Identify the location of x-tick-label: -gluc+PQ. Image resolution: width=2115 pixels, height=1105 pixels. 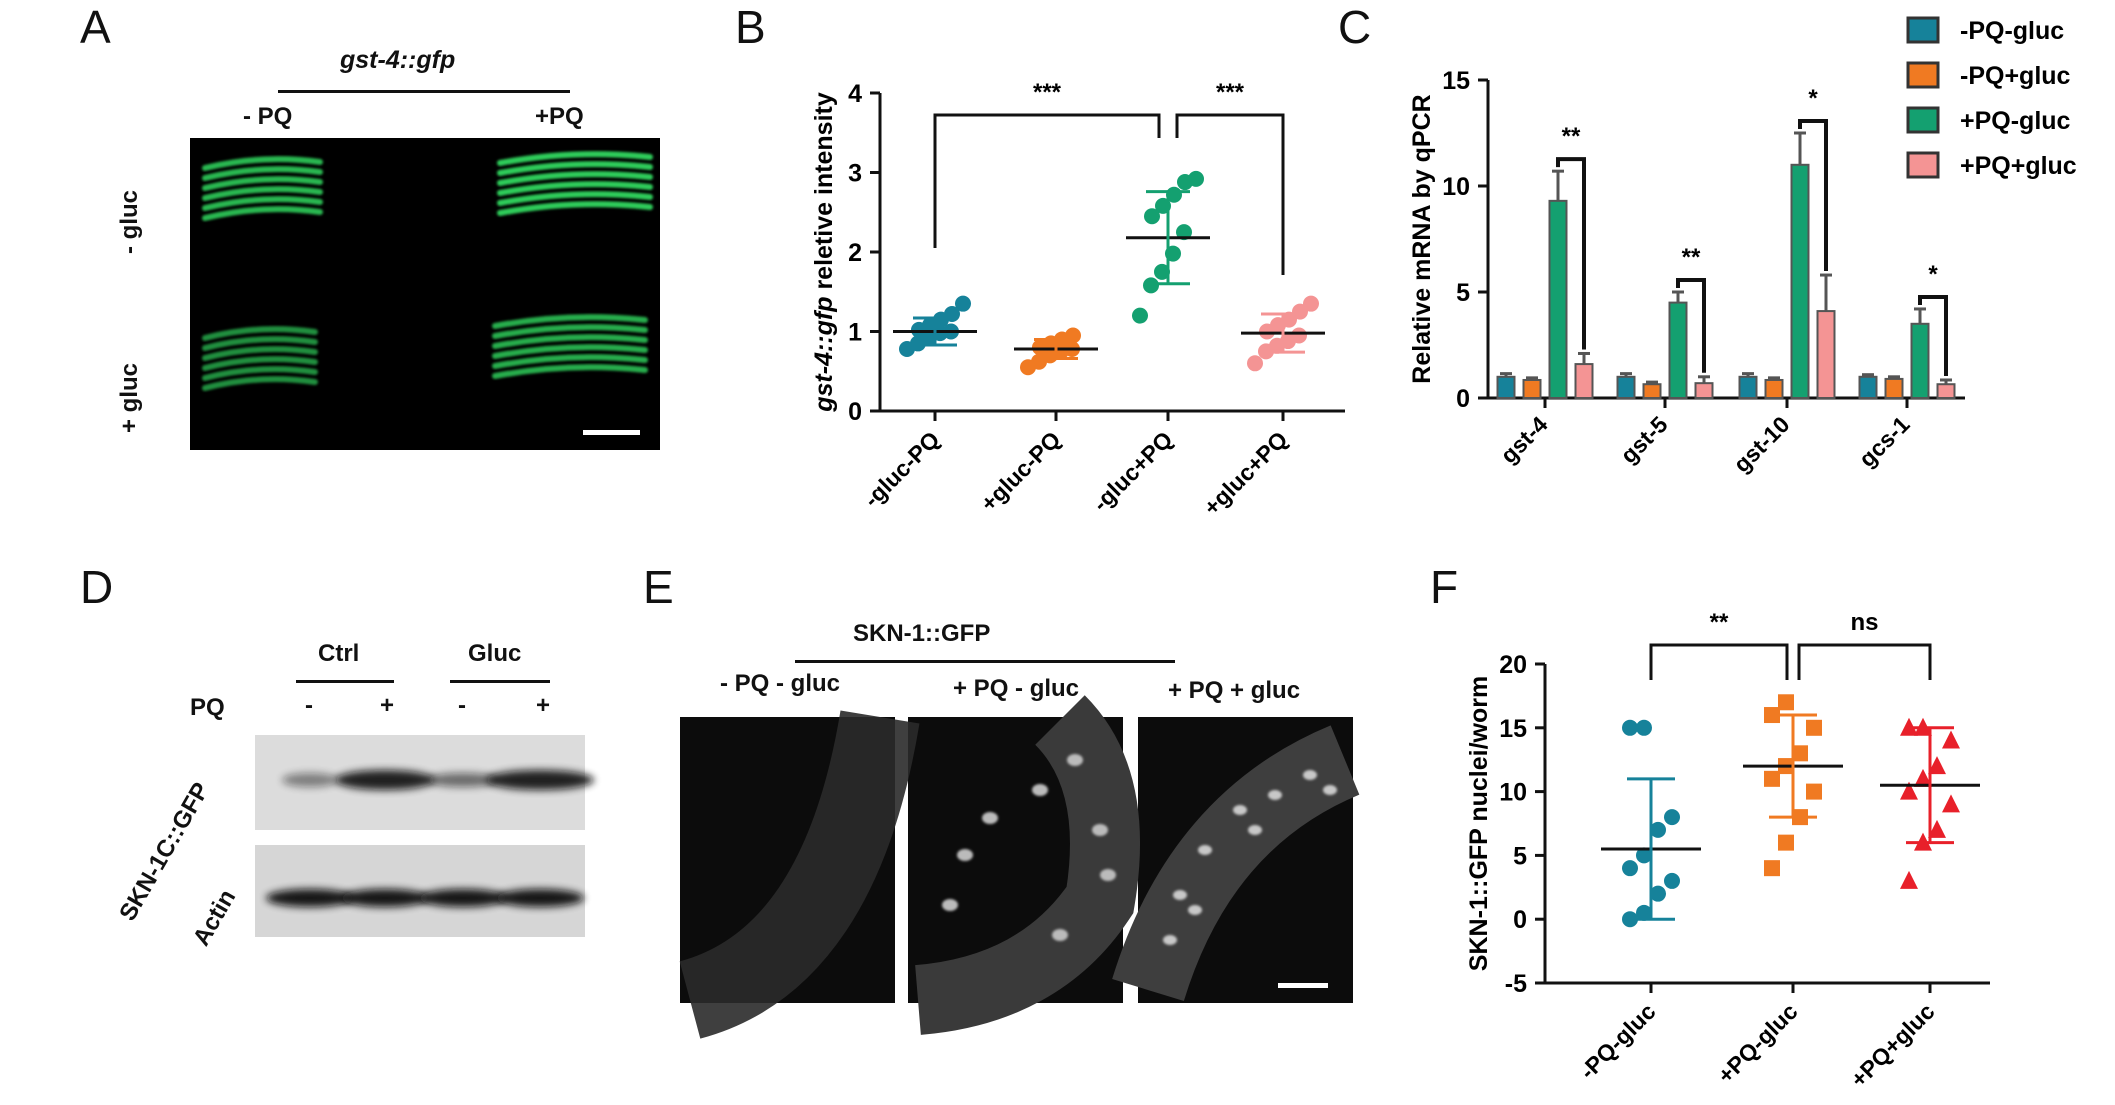
(1132, 471).